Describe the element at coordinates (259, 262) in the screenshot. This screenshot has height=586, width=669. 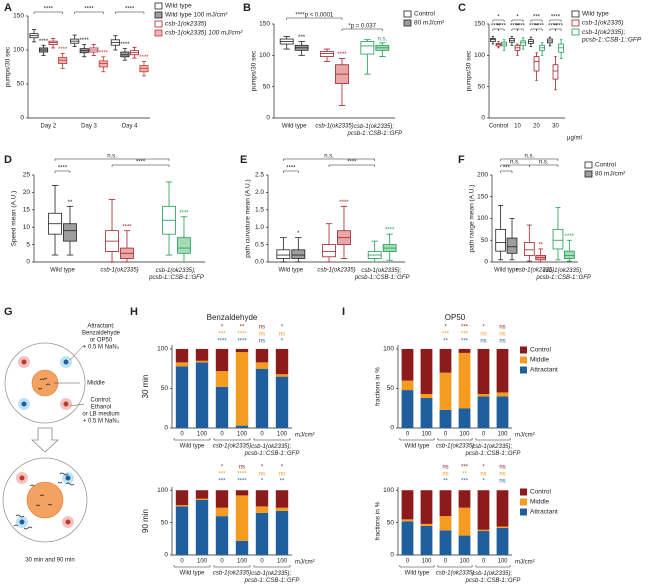
I see `y-tick-label: 0.0` at that location.